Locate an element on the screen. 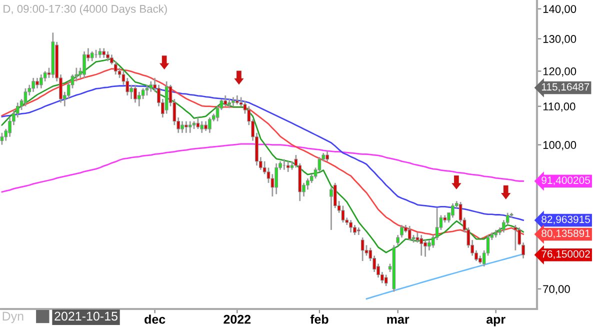 Image resolution: width=600 pixels, height=327 pixels. data-label: 80,135891 is located at coordinates (566, 234).